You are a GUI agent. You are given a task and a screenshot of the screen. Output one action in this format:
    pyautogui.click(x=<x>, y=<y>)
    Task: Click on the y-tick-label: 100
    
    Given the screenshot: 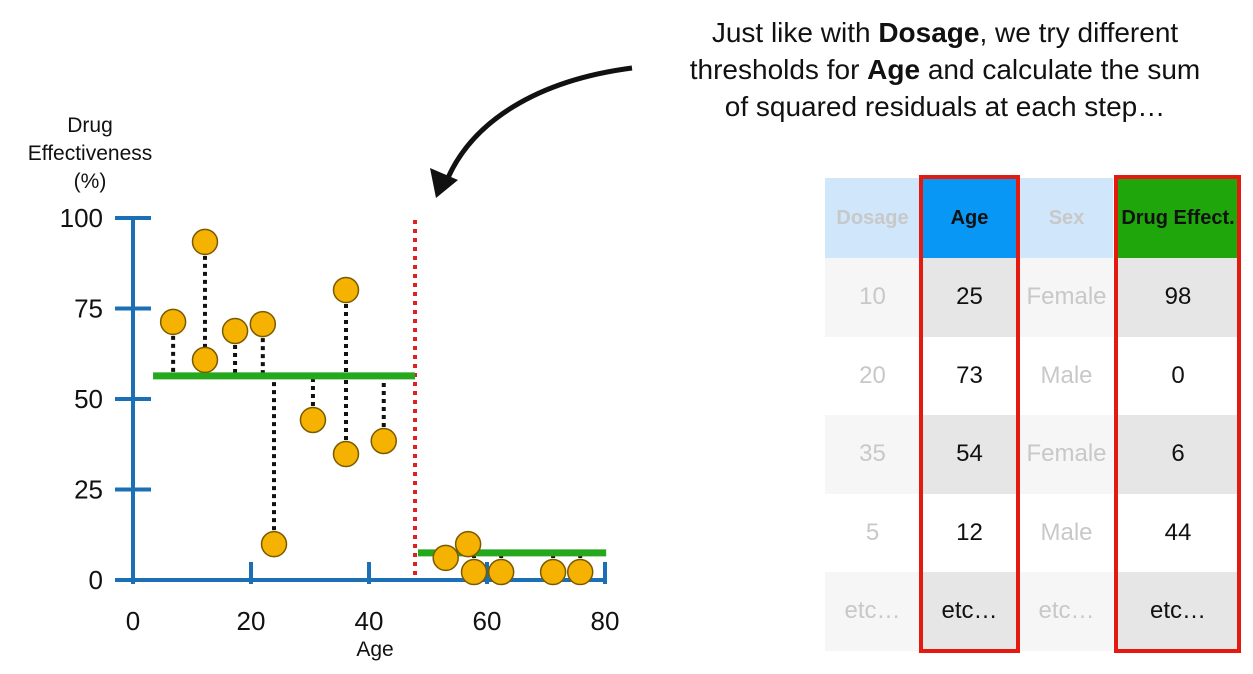 What is the action you would take?
    pyautogui.click(x=81, y=218)
    